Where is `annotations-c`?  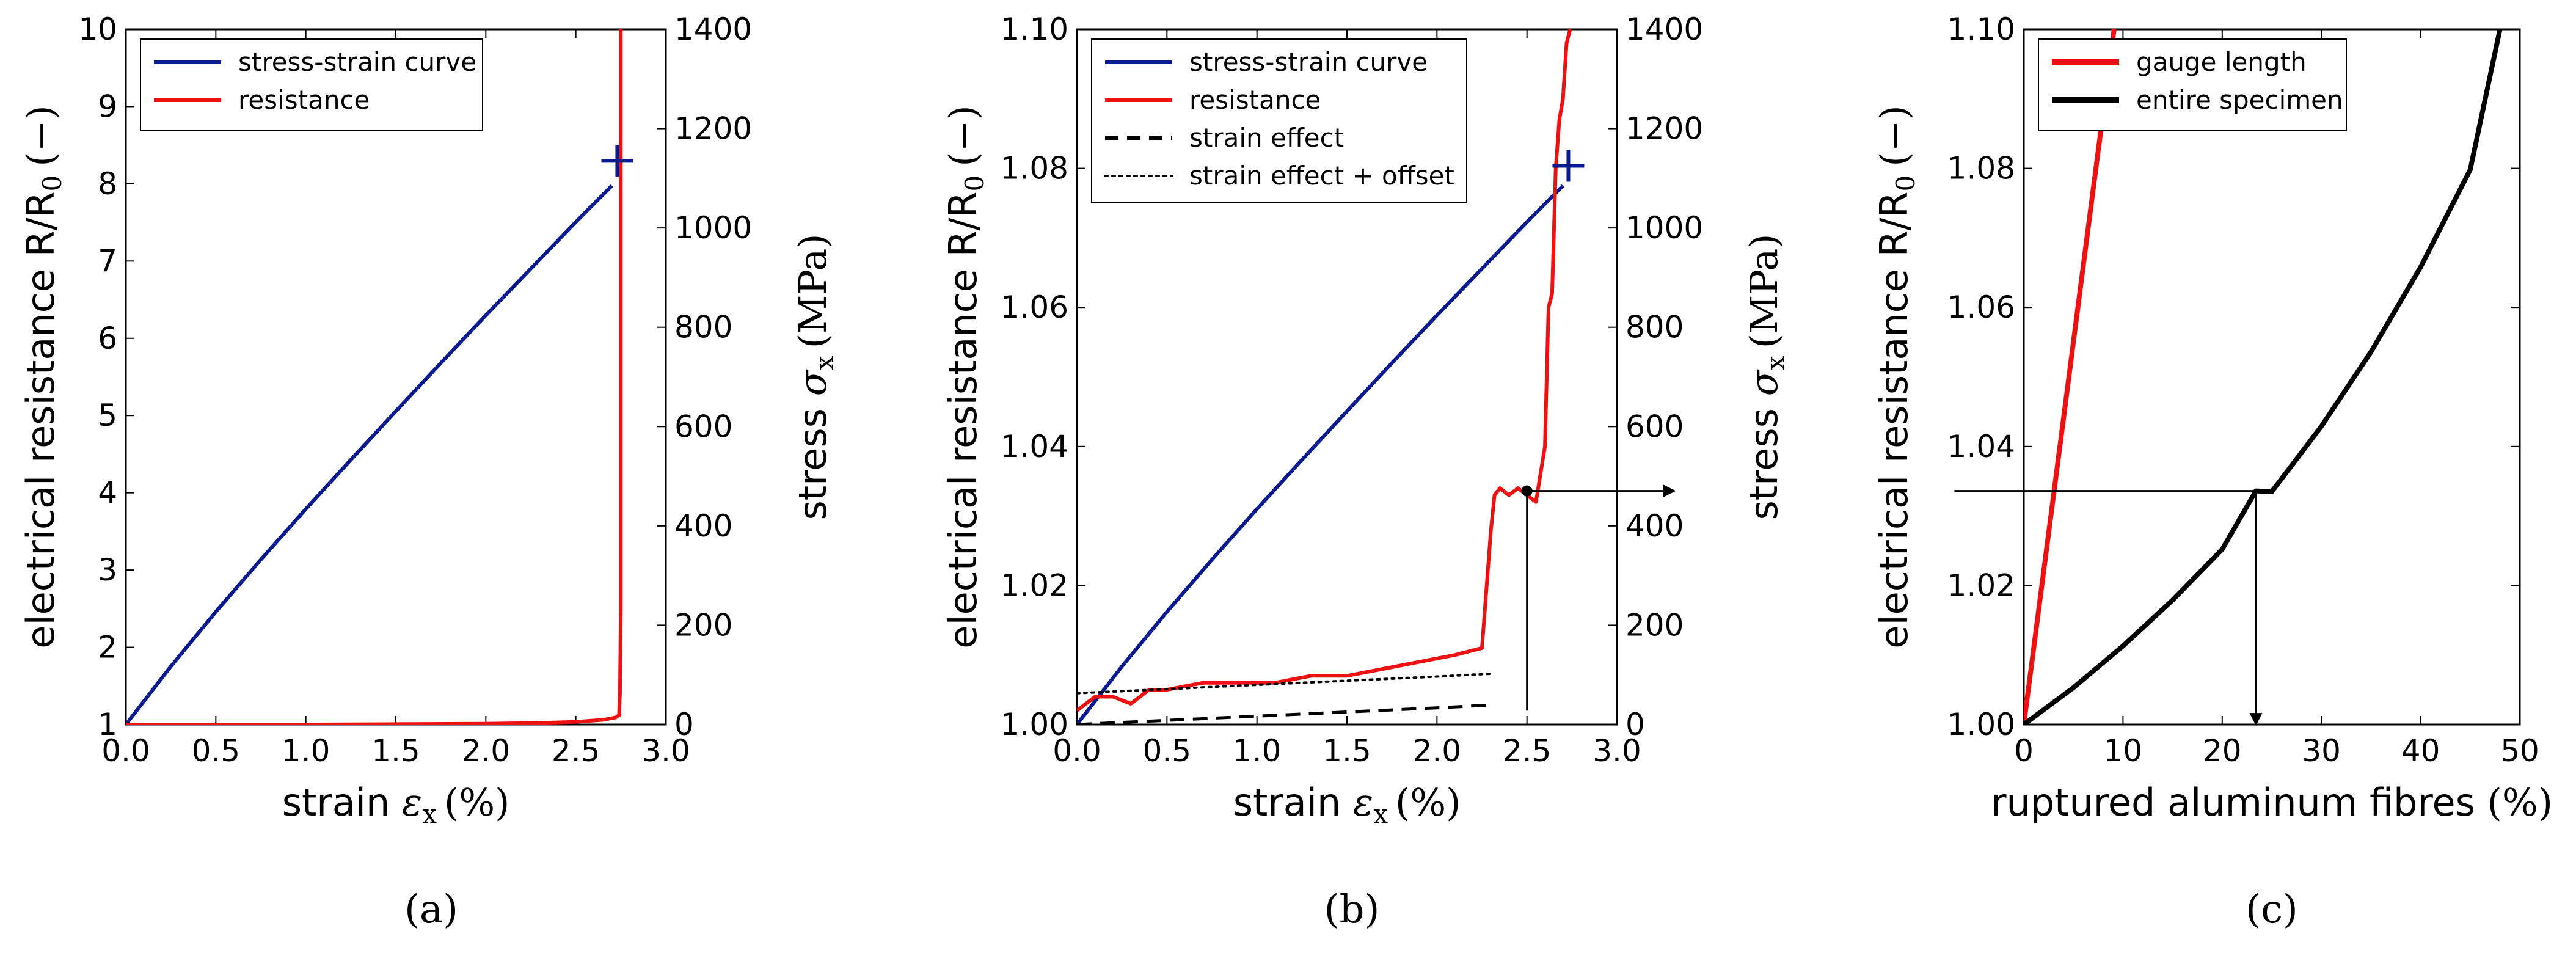 annotations-c is located at coordinates (2108, 608).